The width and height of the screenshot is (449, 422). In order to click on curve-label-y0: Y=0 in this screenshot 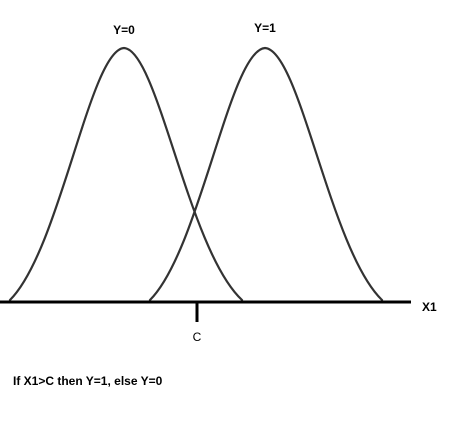, I will do `click(124, 30)`.